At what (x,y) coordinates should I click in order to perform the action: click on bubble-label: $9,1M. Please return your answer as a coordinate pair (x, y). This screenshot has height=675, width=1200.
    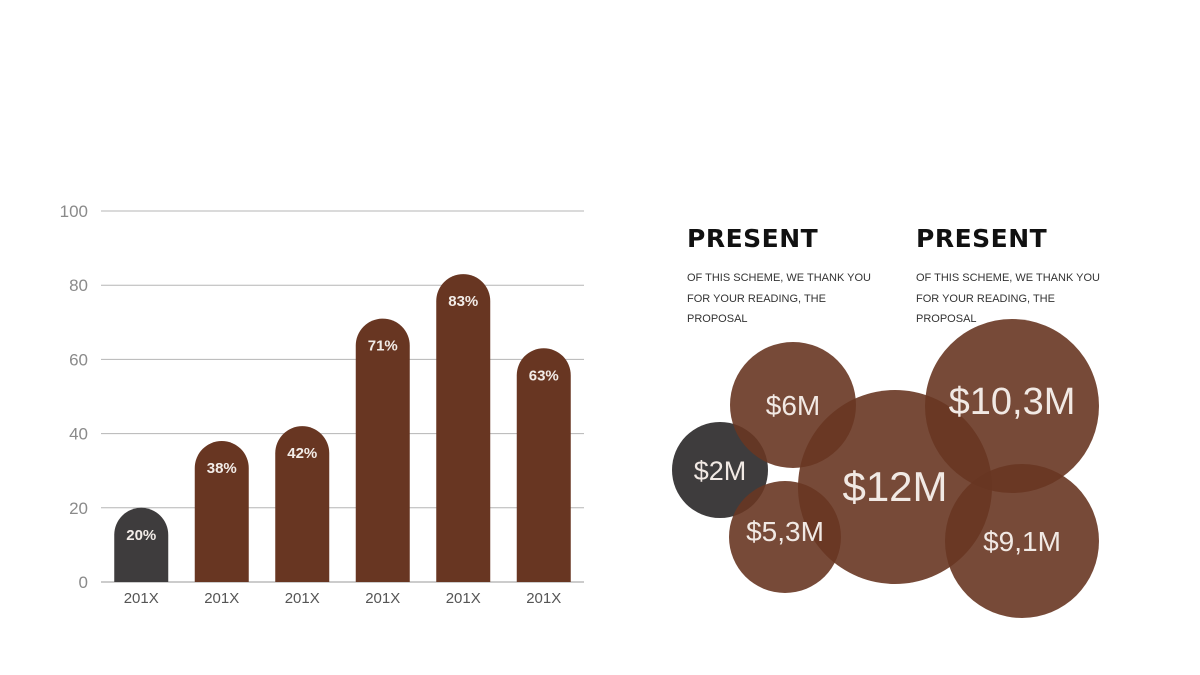
    Looking at the image, I should click on (1022, 541).